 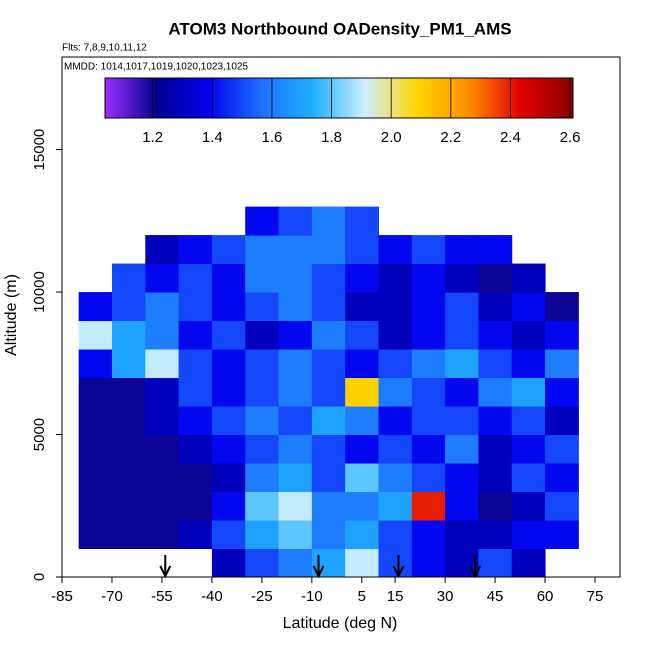 I want to click on x-tick-label: 30, so click(x=445, y=596).